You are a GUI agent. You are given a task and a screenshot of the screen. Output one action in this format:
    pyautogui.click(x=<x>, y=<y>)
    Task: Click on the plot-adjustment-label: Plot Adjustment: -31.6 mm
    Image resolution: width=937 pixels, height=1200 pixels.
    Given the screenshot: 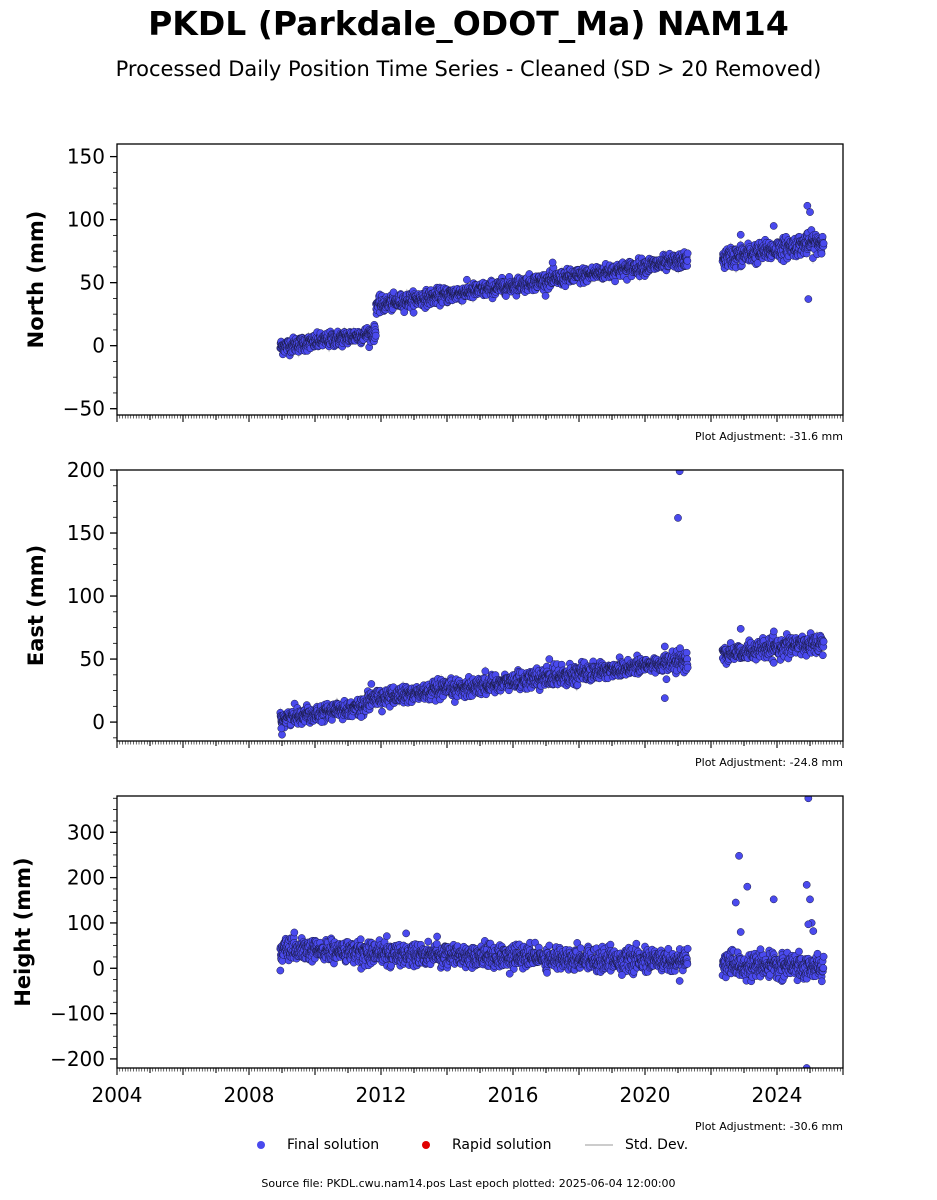 What is the action you would take?
    pyautogui.click(x=769, y=436)
    